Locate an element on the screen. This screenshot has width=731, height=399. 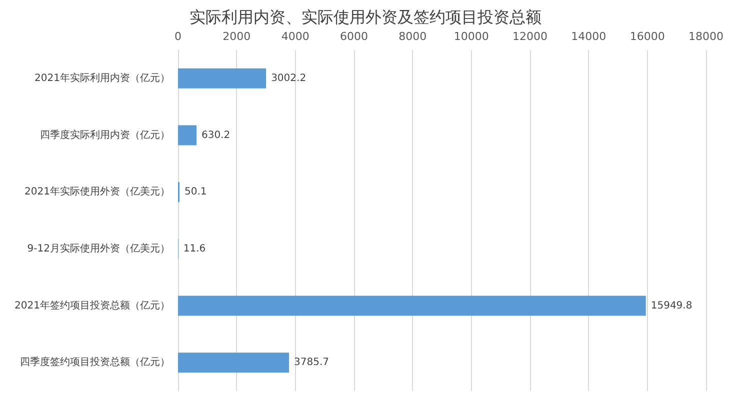
x-tick-label: 18000 is located at coordinates (706, 36).